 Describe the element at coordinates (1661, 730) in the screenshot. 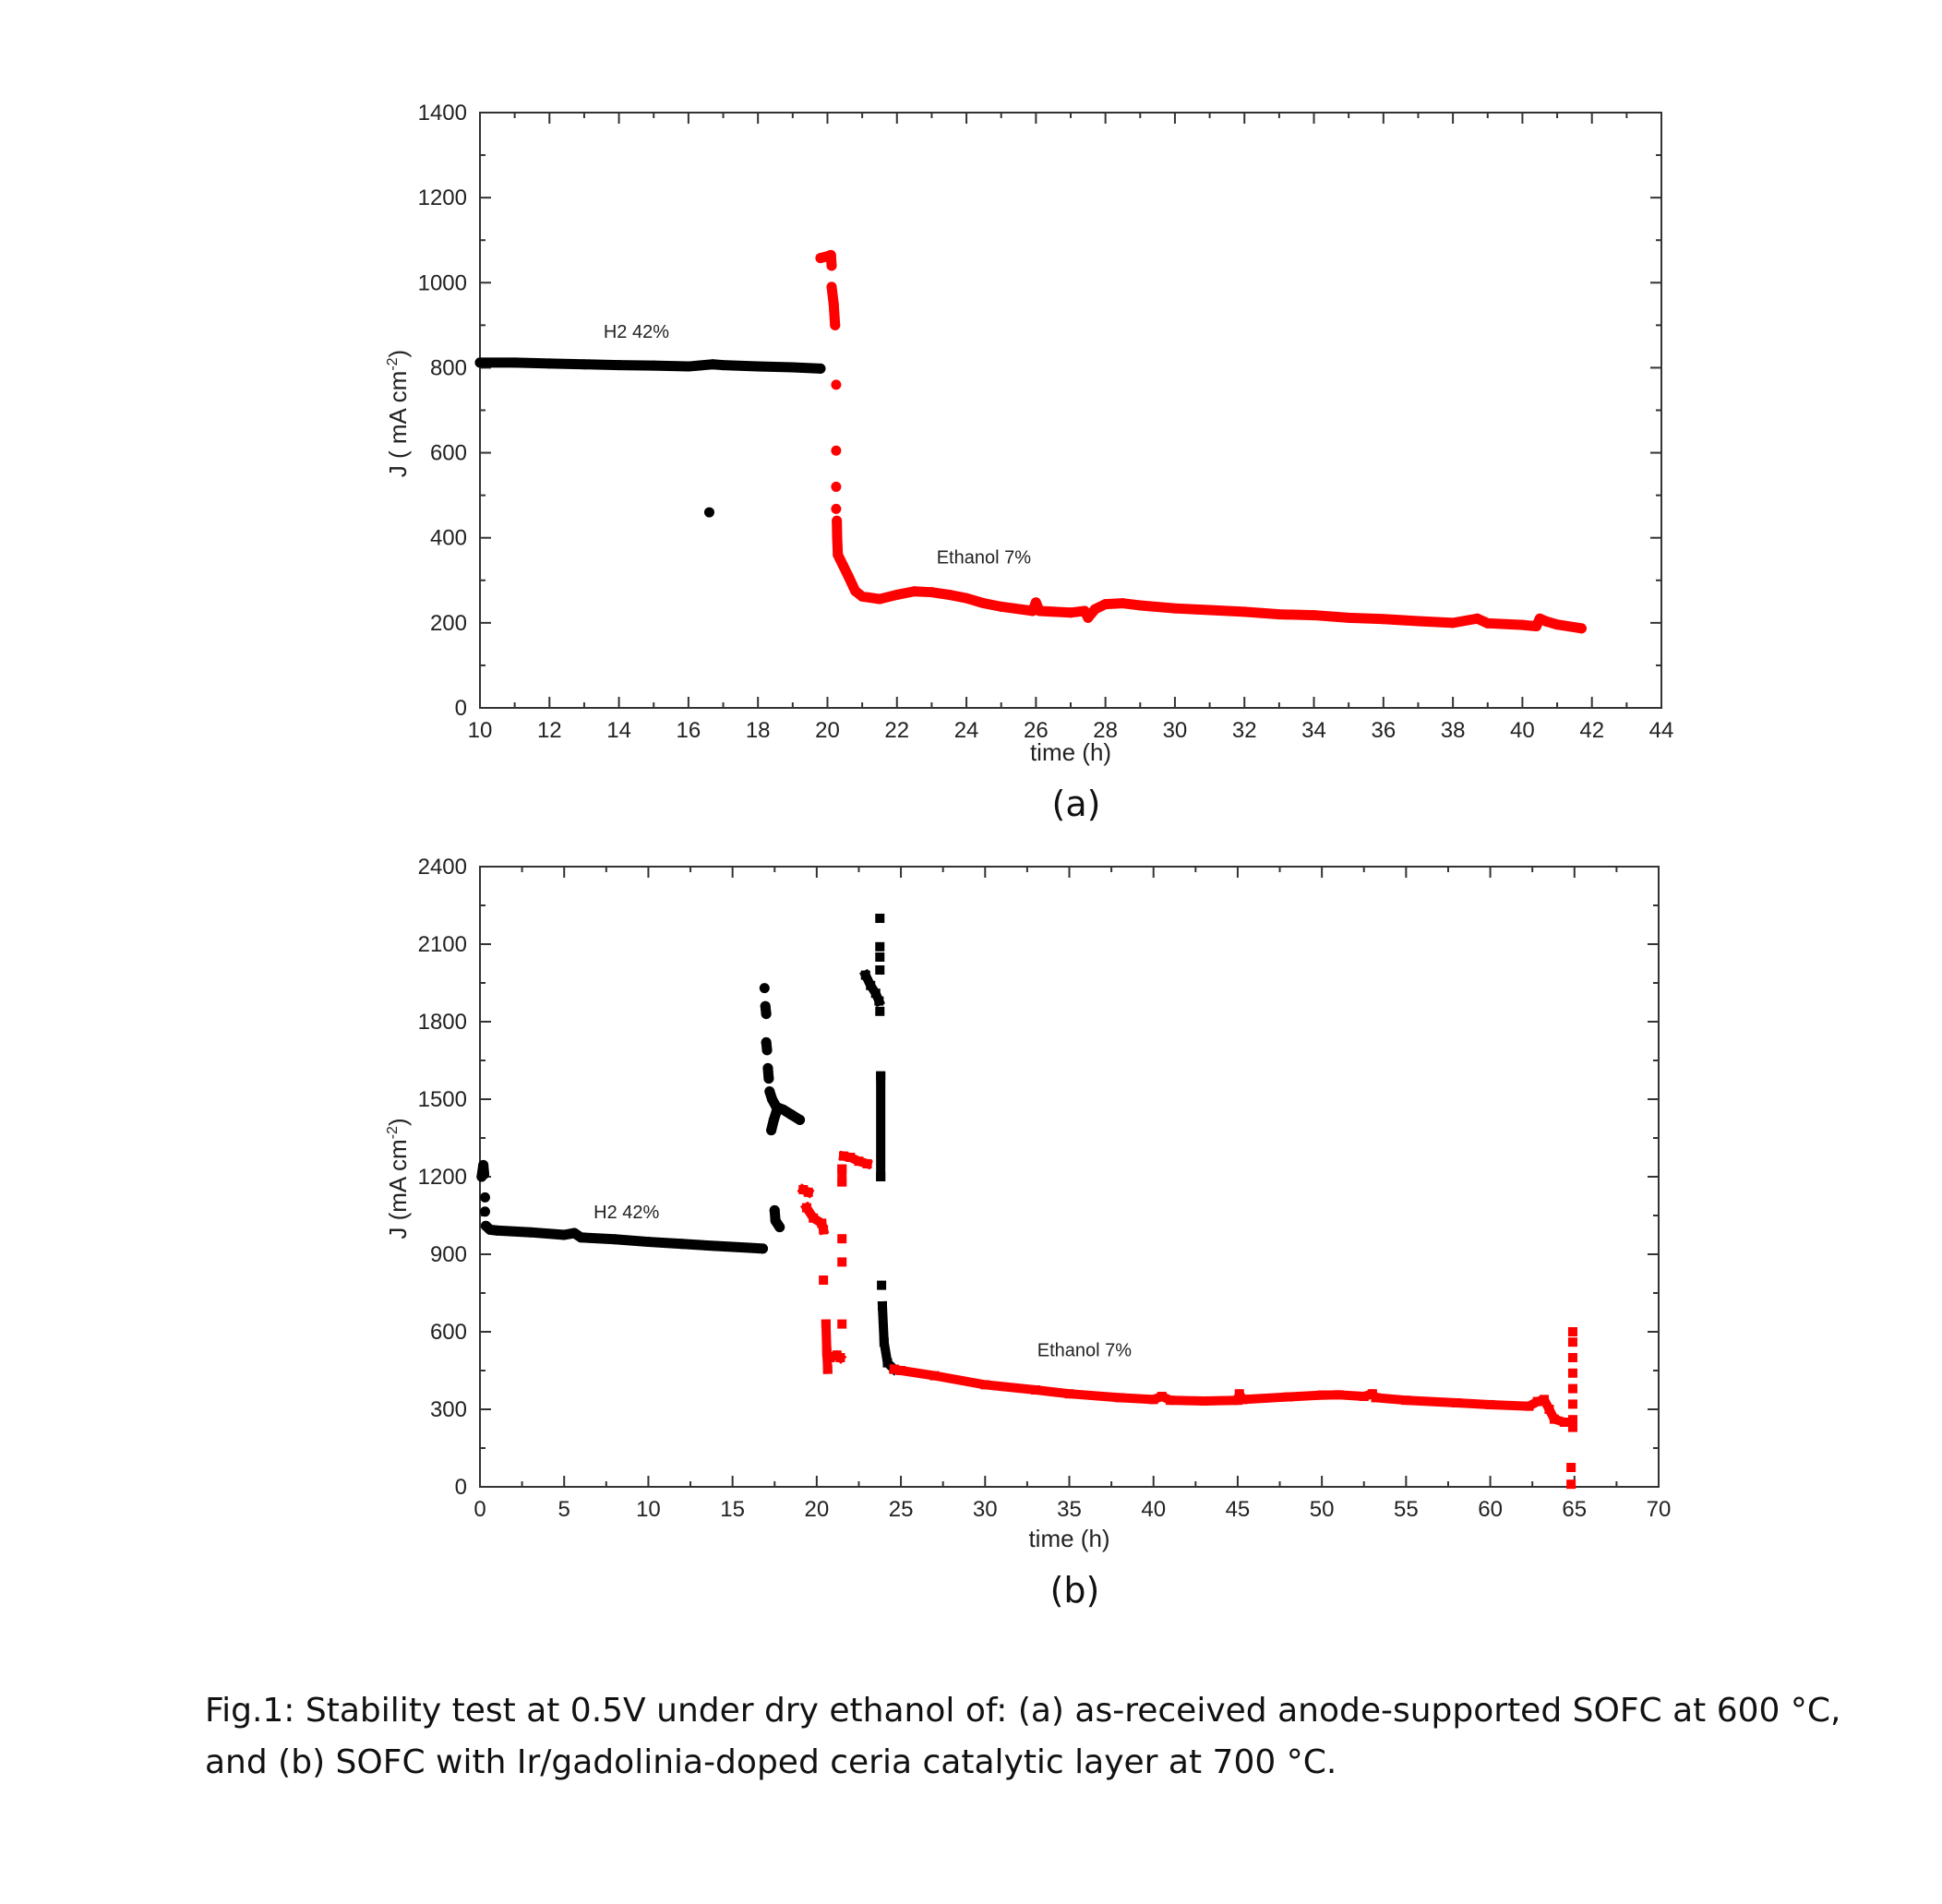

I see `x-tick-label: 44` at that location.